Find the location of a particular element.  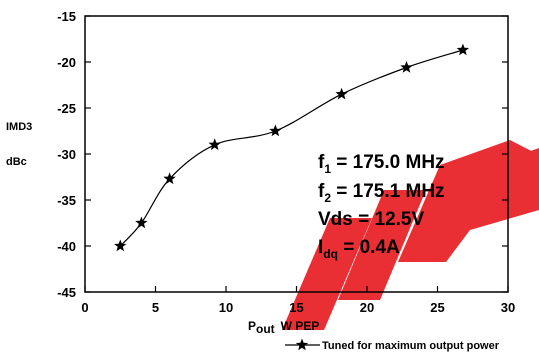

x-tick-label: 15 is located at coordinates (296, 307).